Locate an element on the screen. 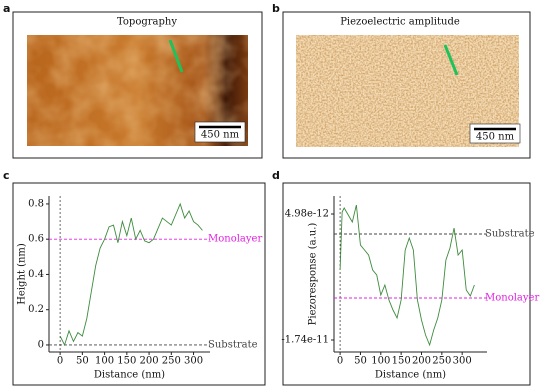 This screenshot has height=390, width=540. y-tick-label: 0.6 is located at coordinates (36, 239).